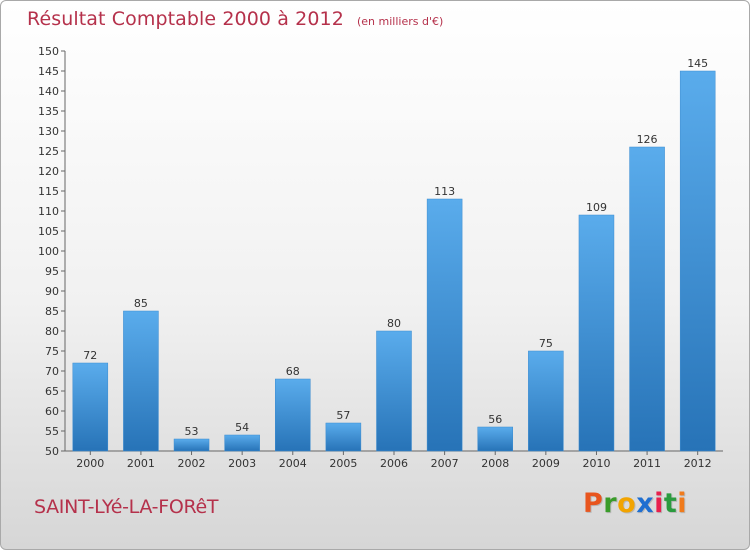 The image size is (750, 550). Describe the element at coordinates (90, 463) in the screenshot. I see `x-tick-label-2000: 2000` at that location.